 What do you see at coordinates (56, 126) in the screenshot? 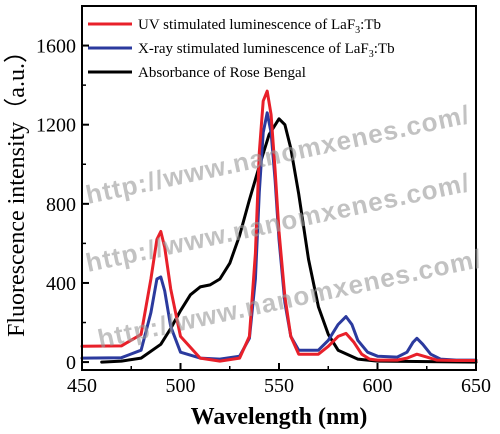
I see `y-tick-label: 1200` at bounding box center [56, 126].